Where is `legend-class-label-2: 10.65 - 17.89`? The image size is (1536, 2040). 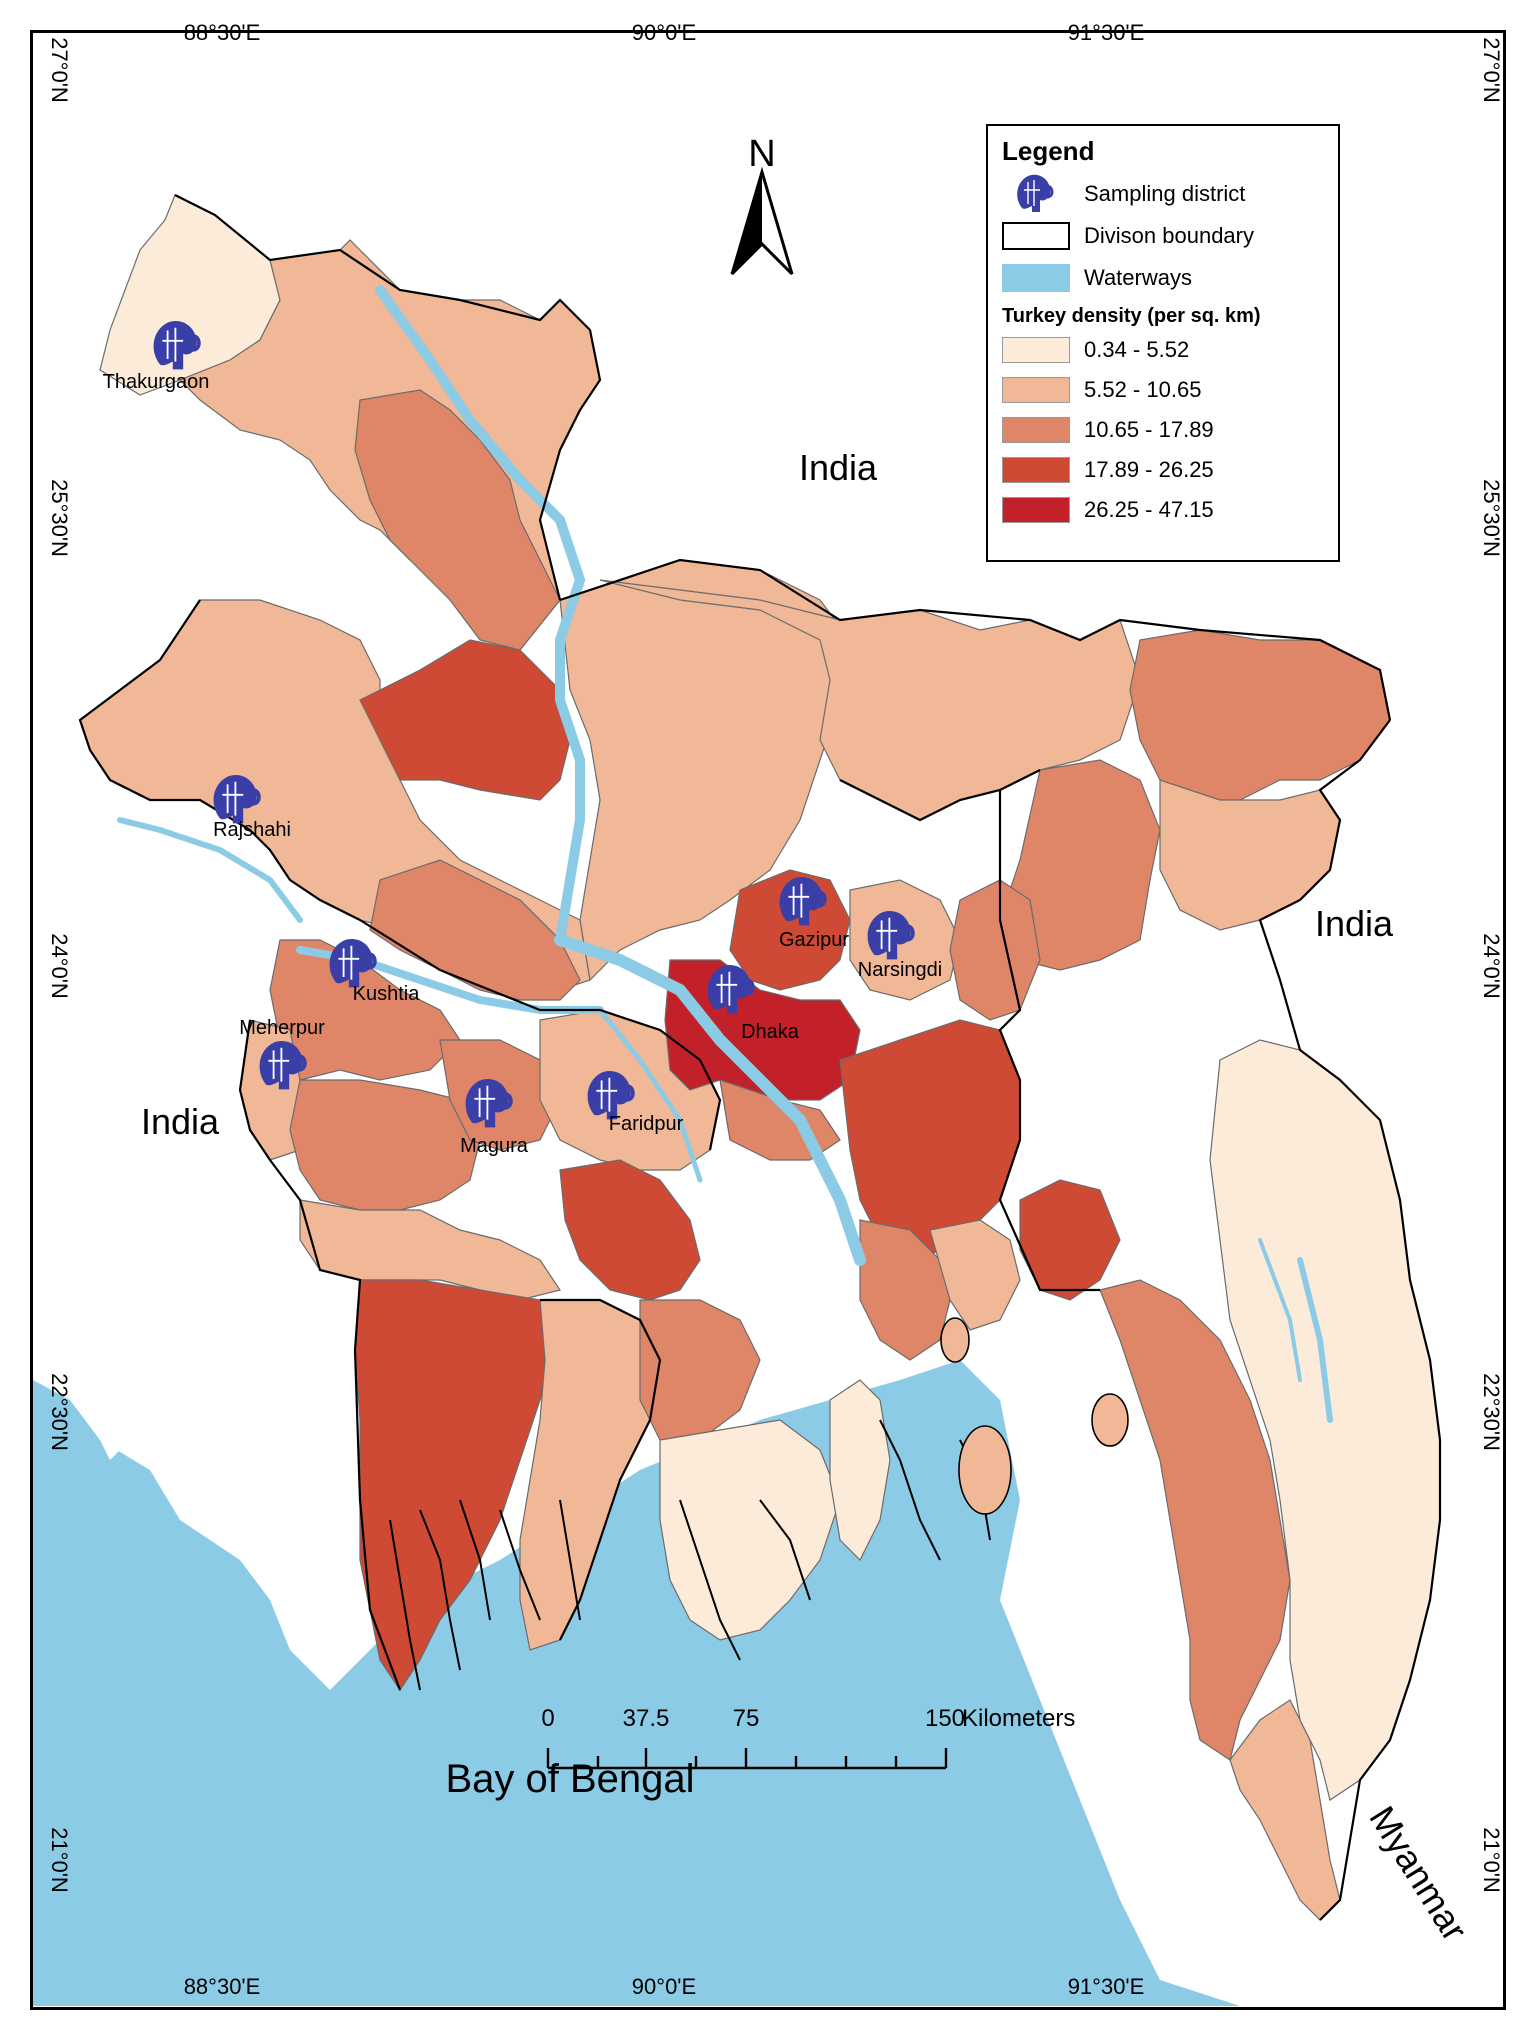 legend-class-label-2: 10.65 - 17.89 is located at coordinates (1149, 429).